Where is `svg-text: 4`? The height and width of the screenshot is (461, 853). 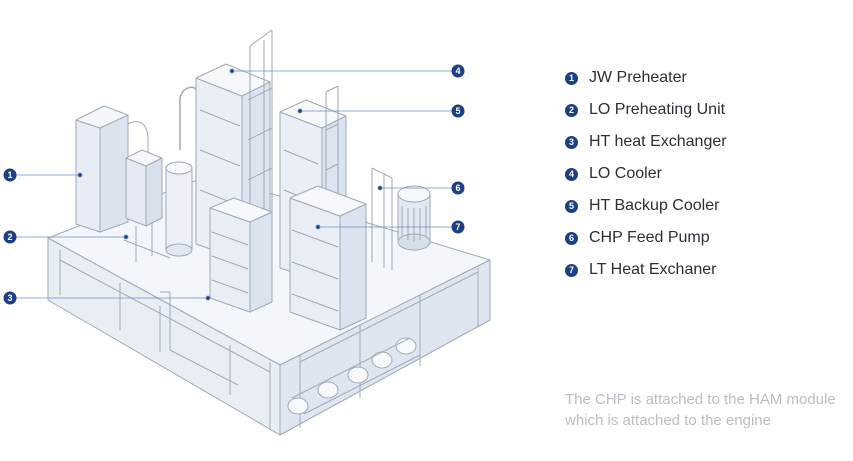
svg-text: 4 is located at coordinates (457, 71).